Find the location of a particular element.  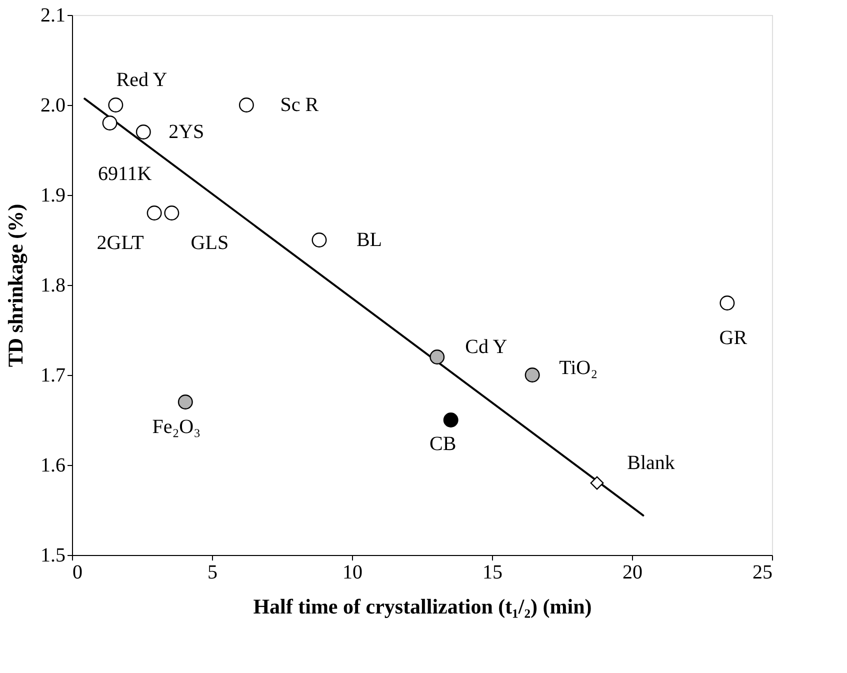

annotation: Red Y is located at coordinates (142, 80).